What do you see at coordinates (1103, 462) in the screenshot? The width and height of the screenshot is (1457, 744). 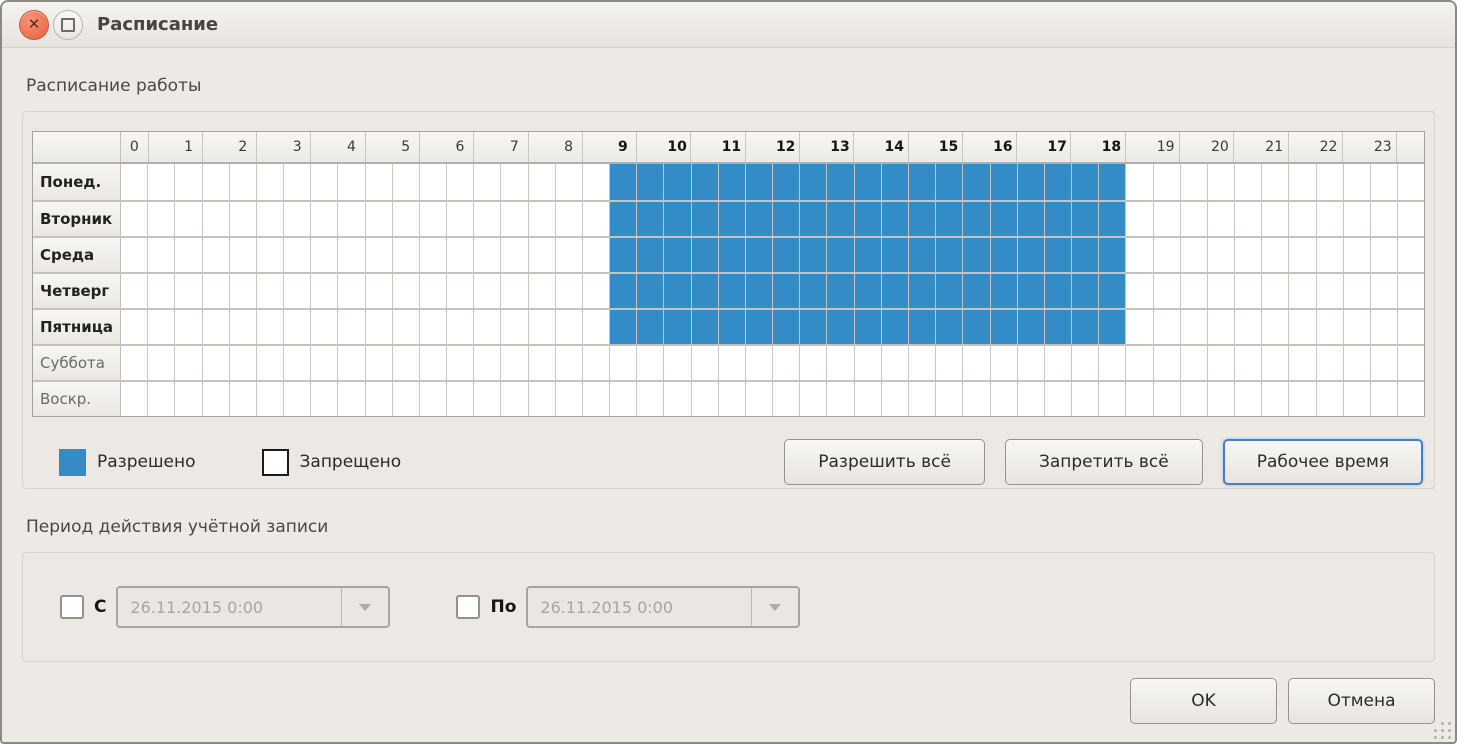 I see `forbid-all-button: Запретить всё` at bounding box center [1103, 462].